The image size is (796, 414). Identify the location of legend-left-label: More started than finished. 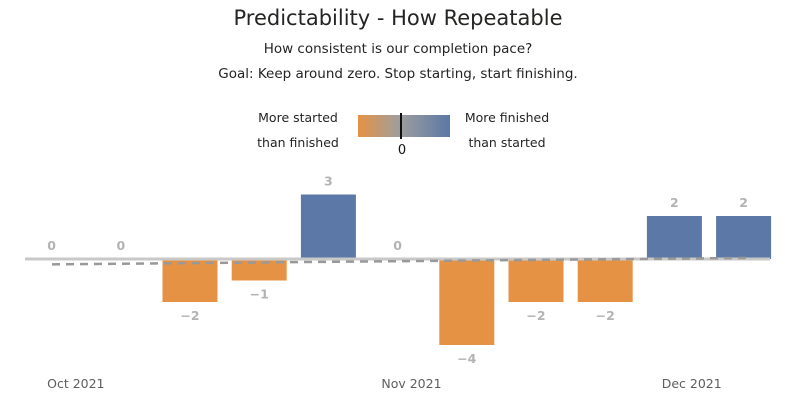
(298, 130).